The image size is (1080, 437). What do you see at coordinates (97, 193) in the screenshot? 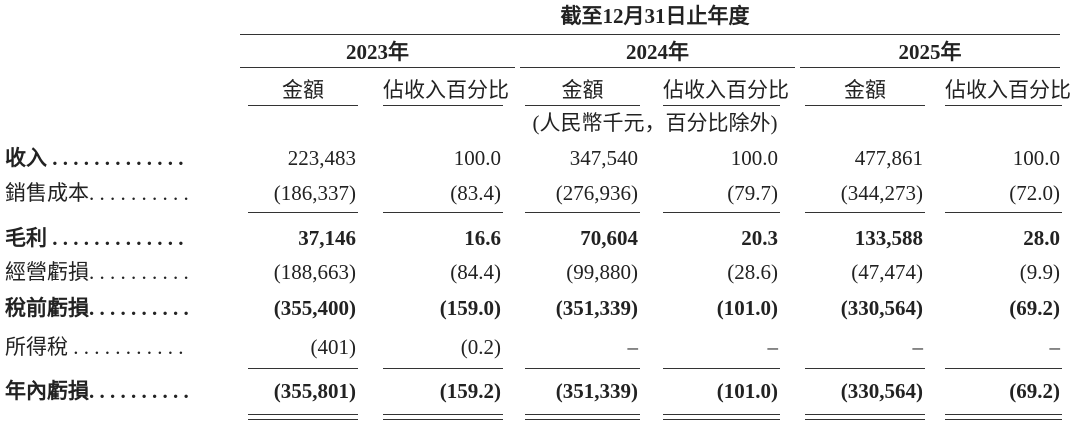
I see `row-label: 銷售成本. . . . . . . . . .` at bounding box center [97, 193].